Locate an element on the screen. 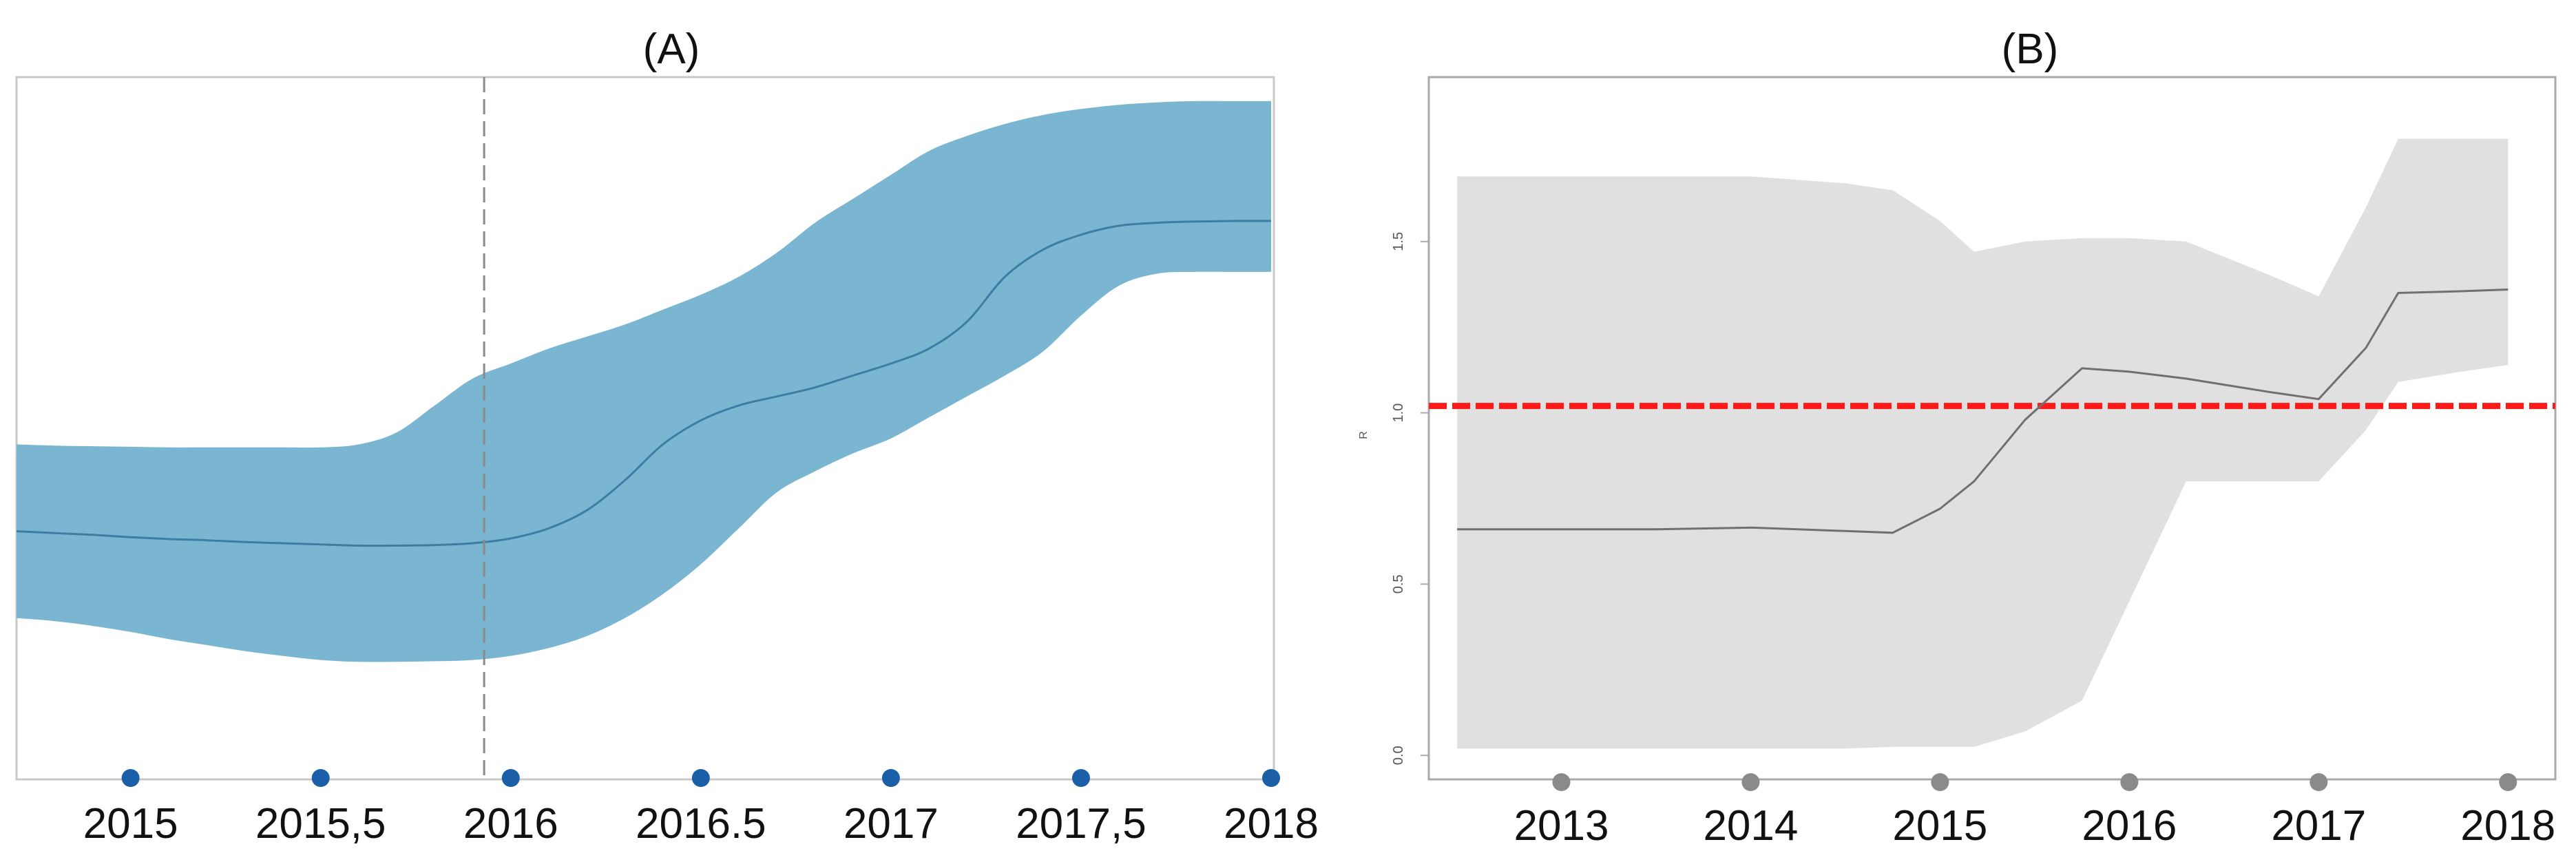 Image resolution: width=2576 pixels, height=862 pixels. panel-b-y-tick-label: 1.5 is located at coordinates (1398, 242).